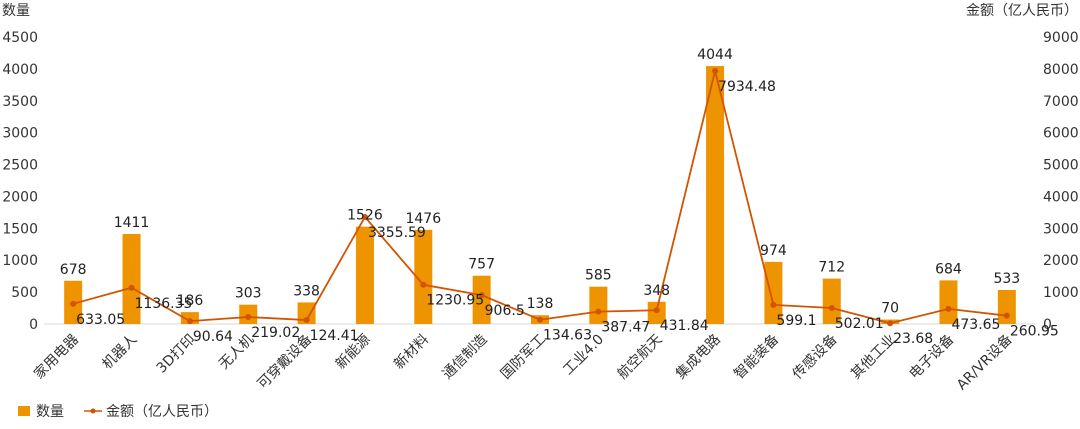  What do you see at coordinates (890, 309) in the screenshot?
I see `bar-value-label: 70` at bounding box center [890, 309].